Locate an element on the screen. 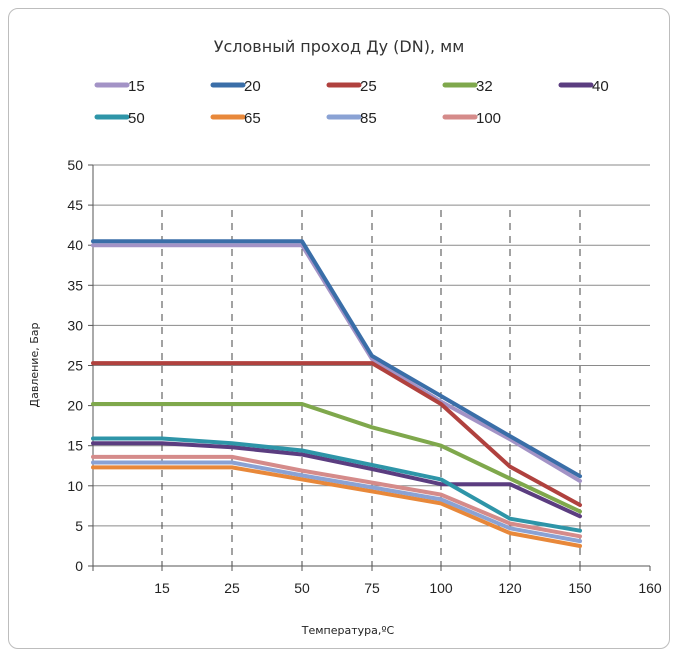  y-tick-label-20: 20 is located at coordinates (75, 406).